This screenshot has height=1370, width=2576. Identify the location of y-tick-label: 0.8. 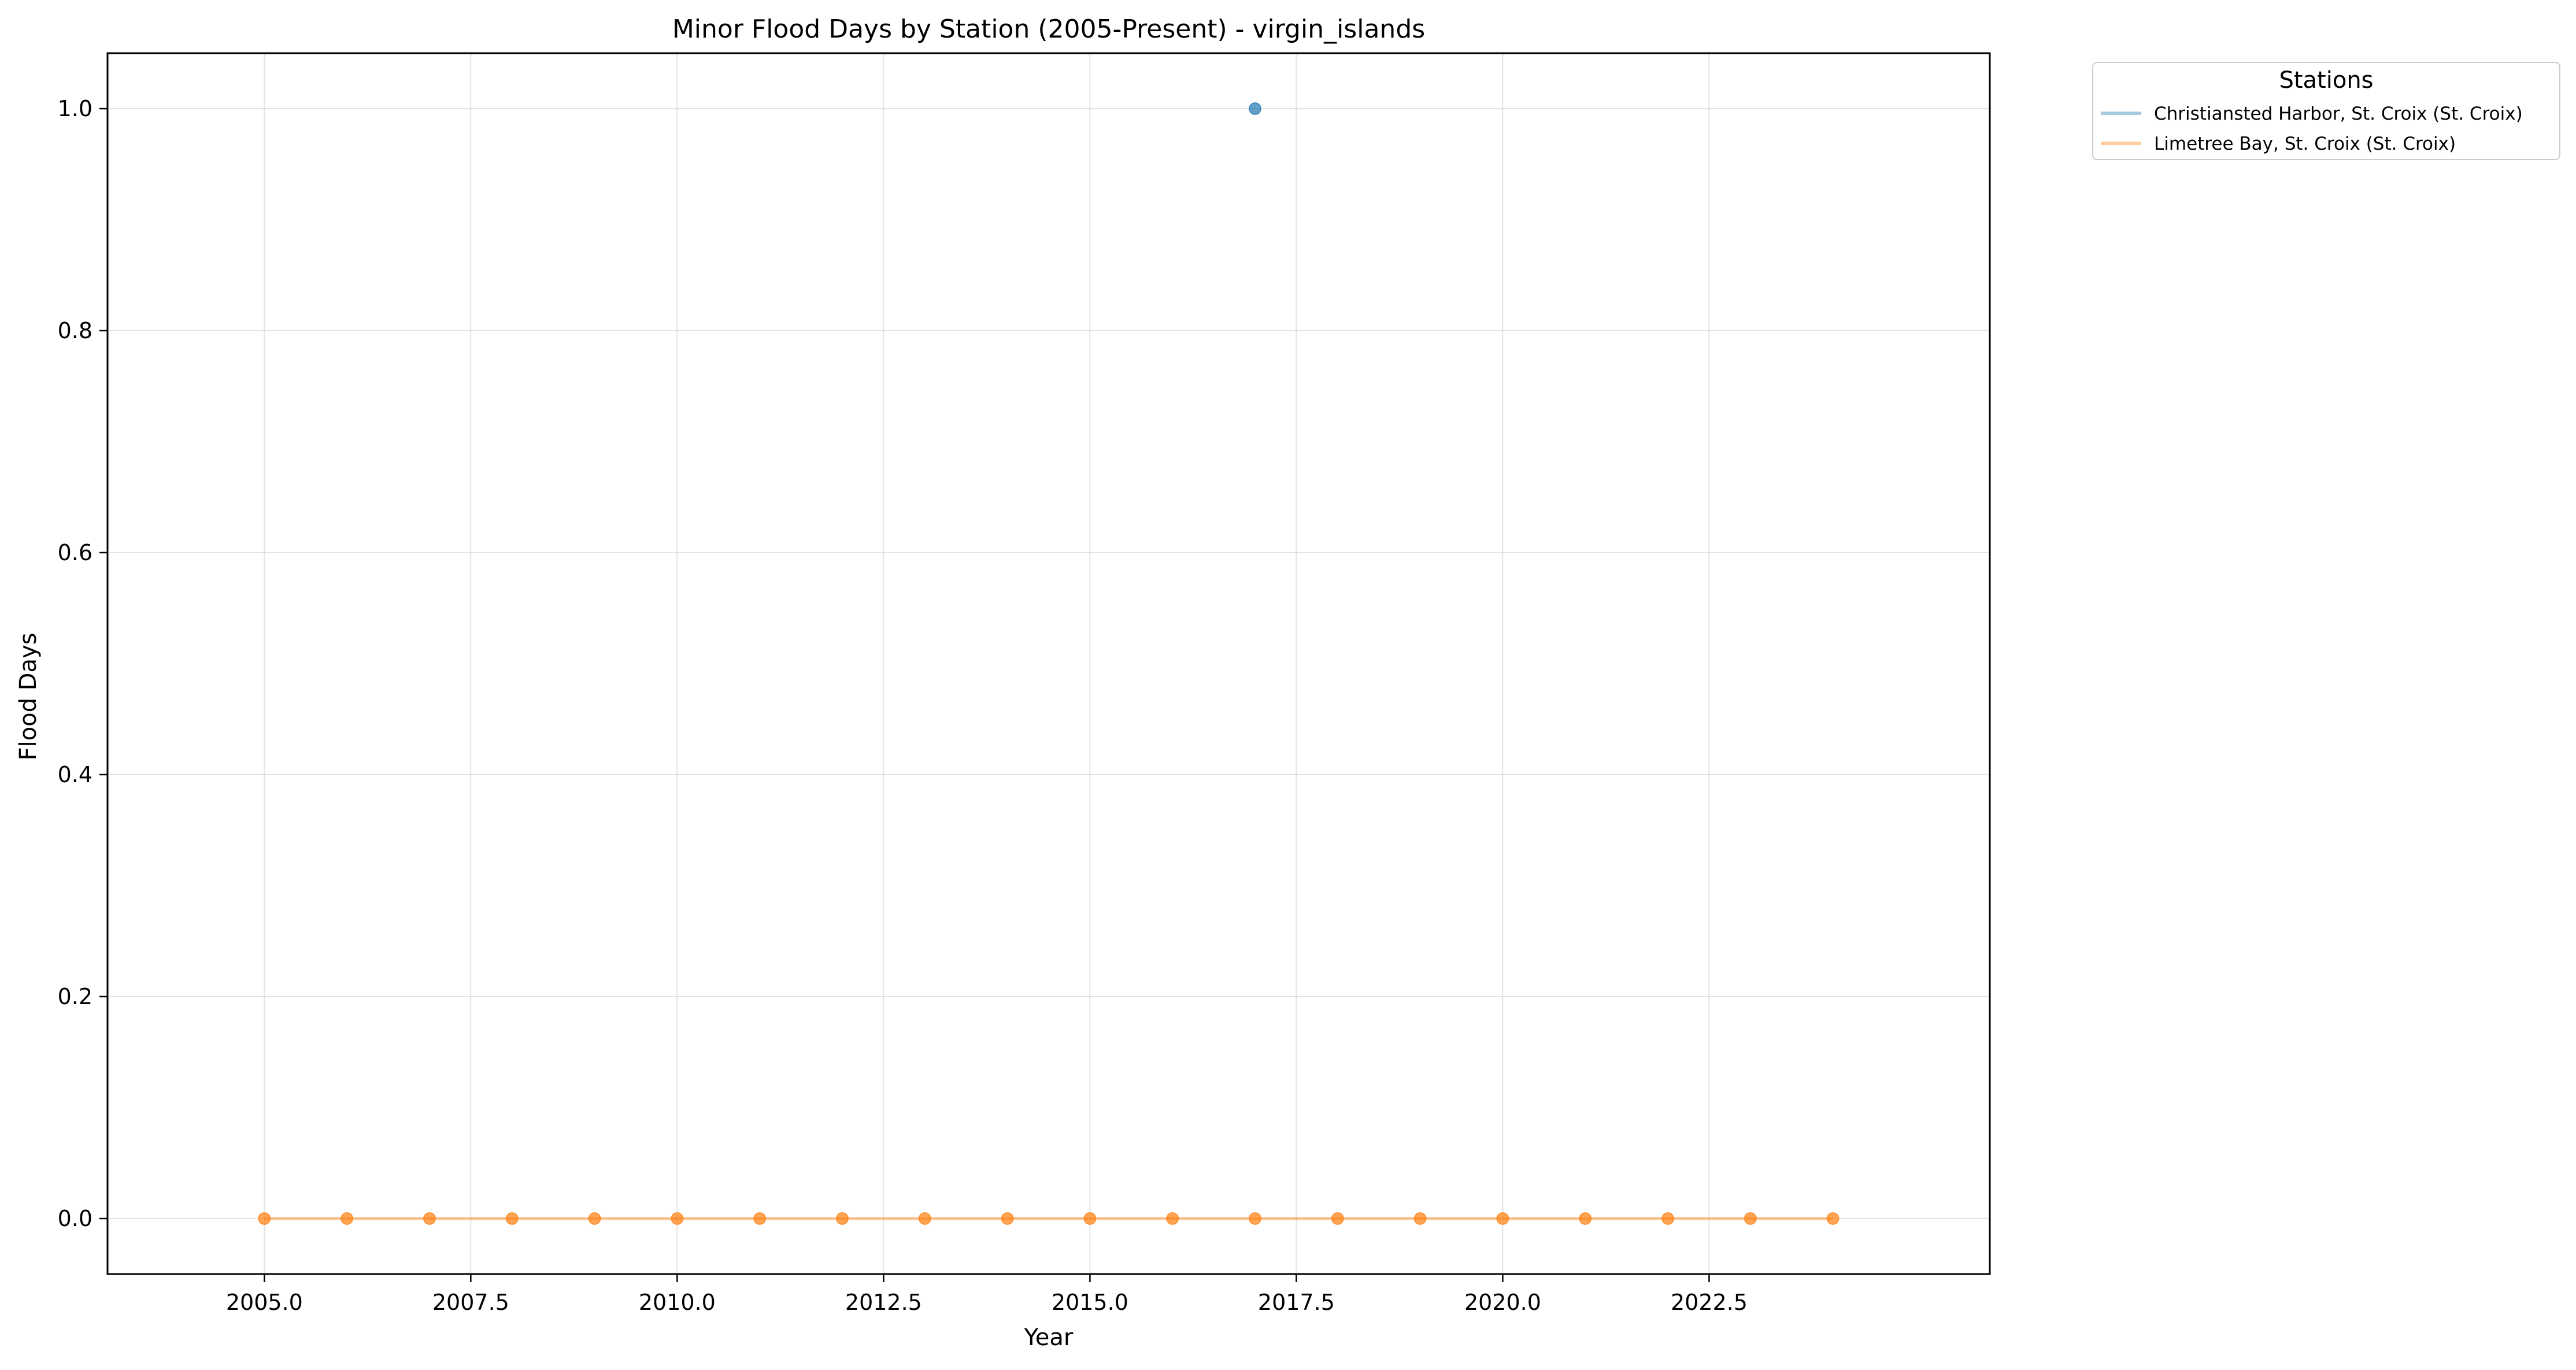
(75, 331).